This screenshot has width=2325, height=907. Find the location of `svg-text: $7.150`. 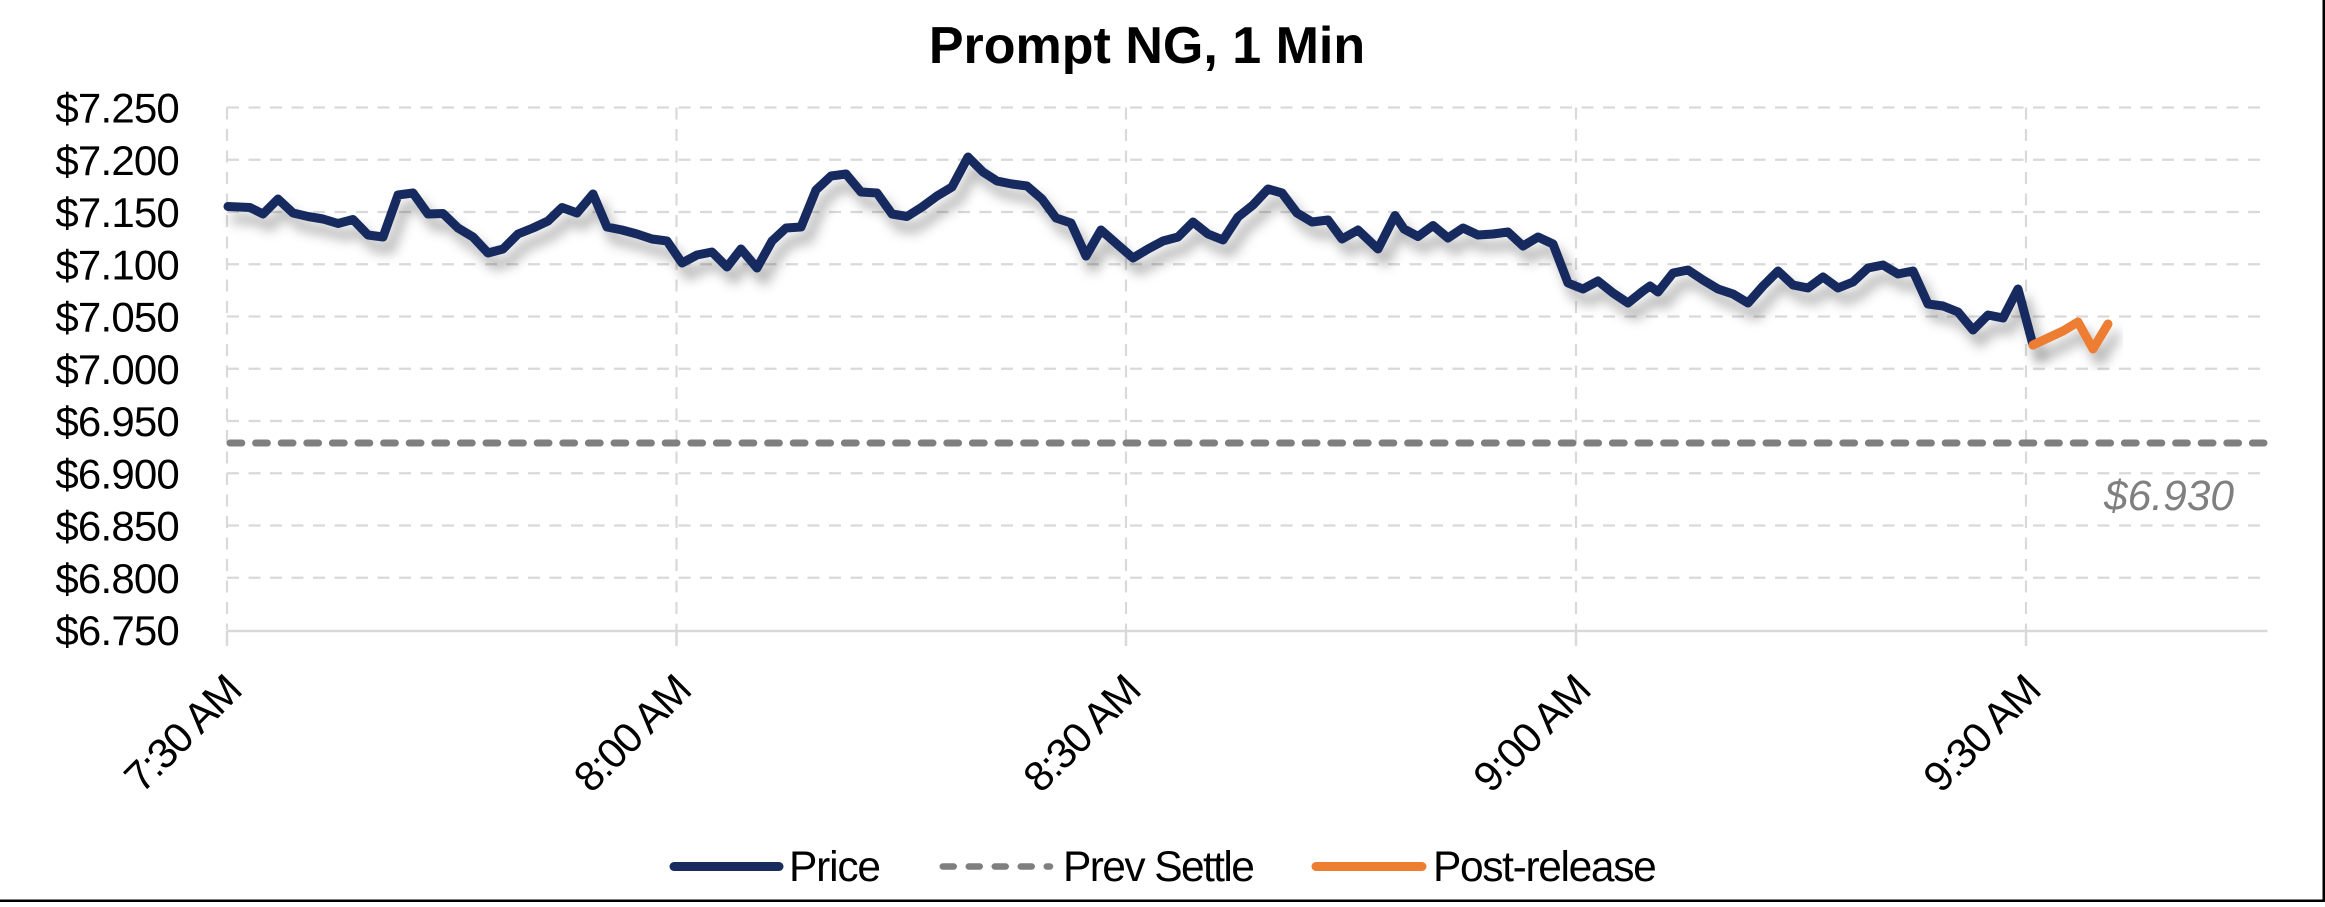

svg-text: $7.150 is located at coordinates (117, 212).